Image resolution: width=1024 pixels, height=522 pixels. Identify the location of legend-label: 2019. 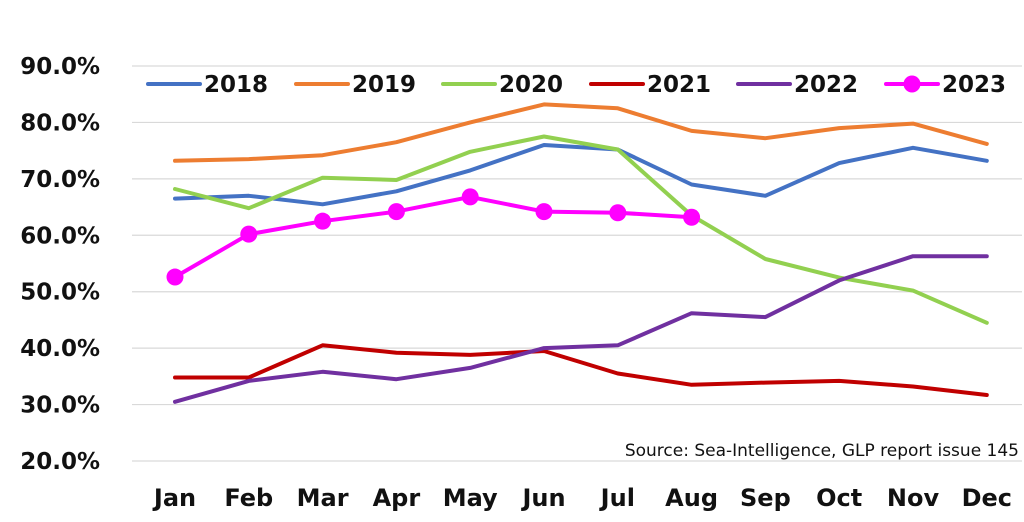
(384, 85).